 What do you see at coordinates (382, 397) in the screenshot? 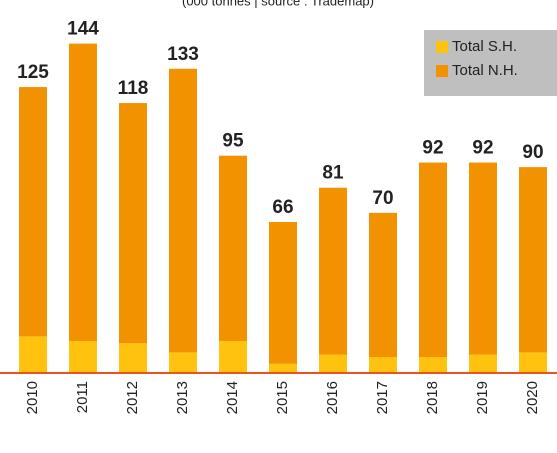
I see `x-tick-label: 2017` at bounding box center [382, 397].